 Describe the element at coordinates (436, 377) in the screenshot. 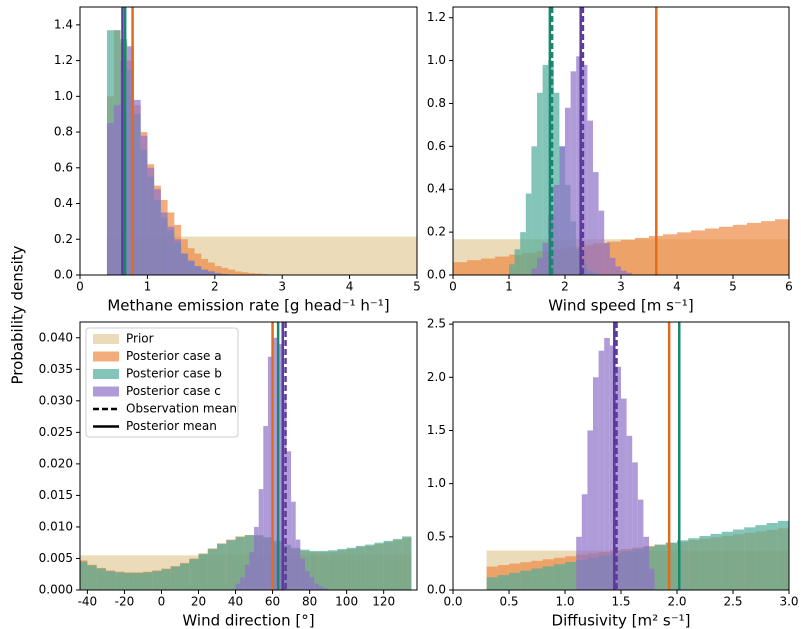

I see `y-tick-label: 2.0` at that location.